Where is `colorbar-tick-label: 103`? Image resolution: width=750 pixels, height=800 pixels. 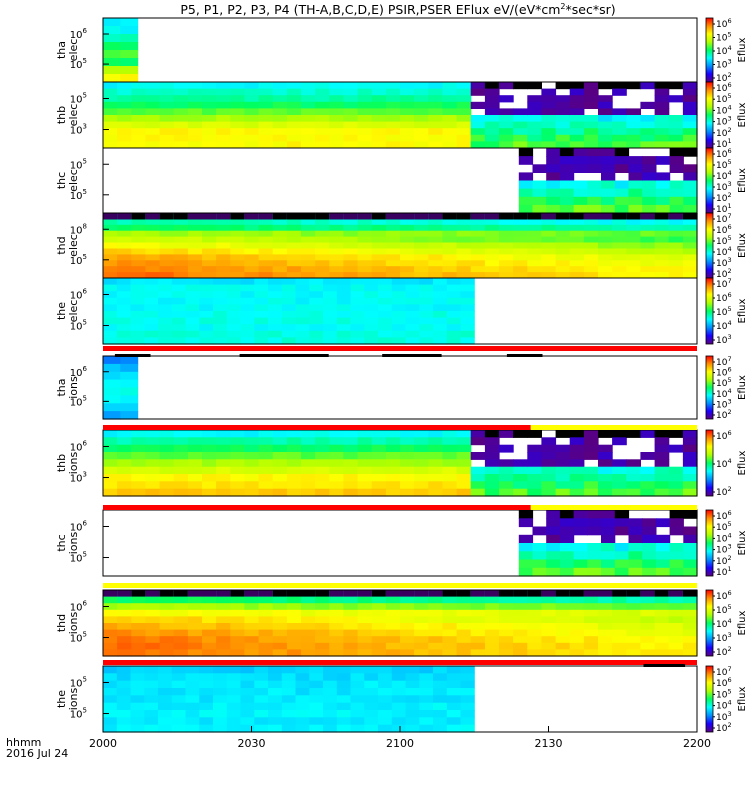 colorbar-tick-label: 103 is located at coordinates (724, 339).